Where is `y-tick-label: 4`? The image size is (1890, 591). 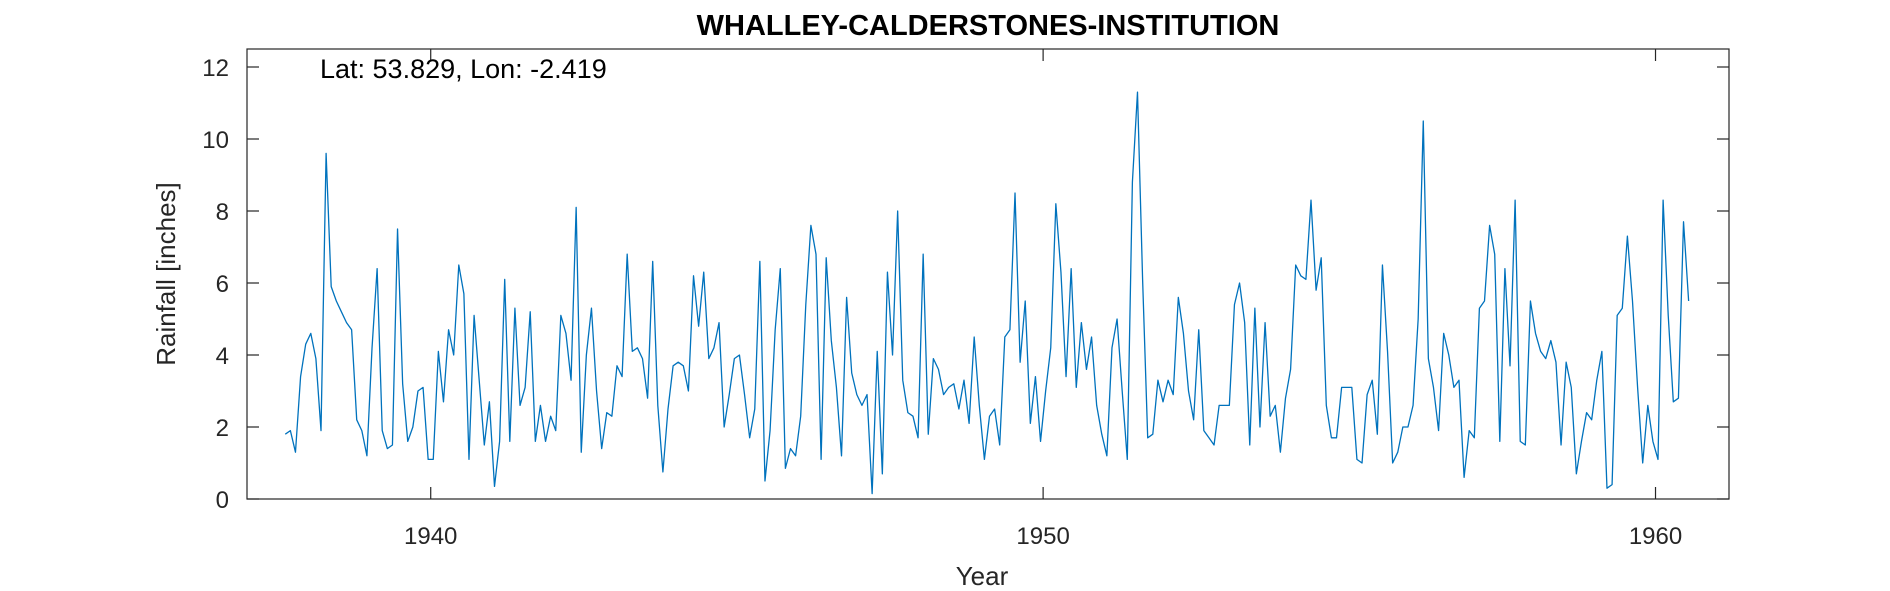 y-tick-label: 4 is located at coordinates (222, 356).